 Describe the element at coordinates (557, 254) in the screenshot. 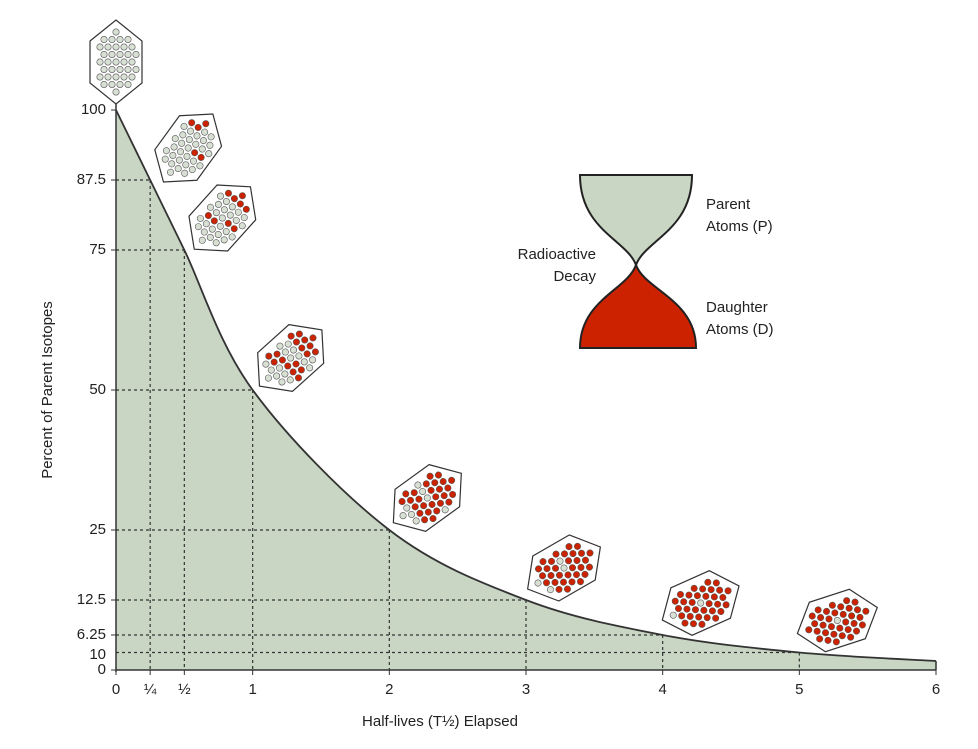

I see `hourglass-label: Radioactive` at that location.